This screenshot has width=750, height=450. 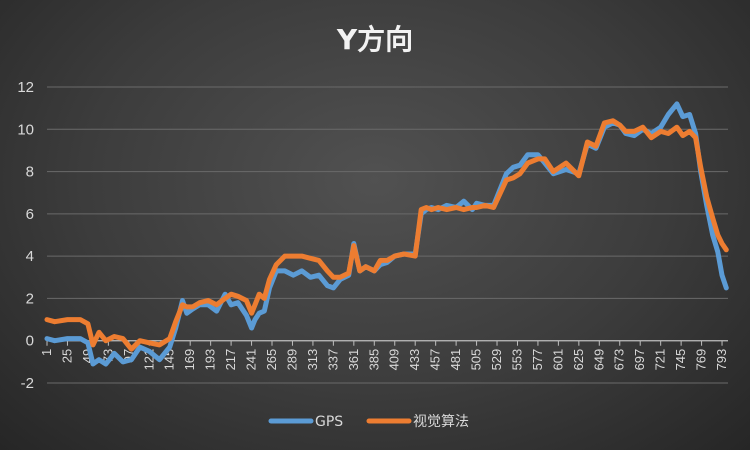 What do you see at coordinates (30, 341) in the screenshot?
I see `y-tick-label: 0` at bounding box center [30, 341].